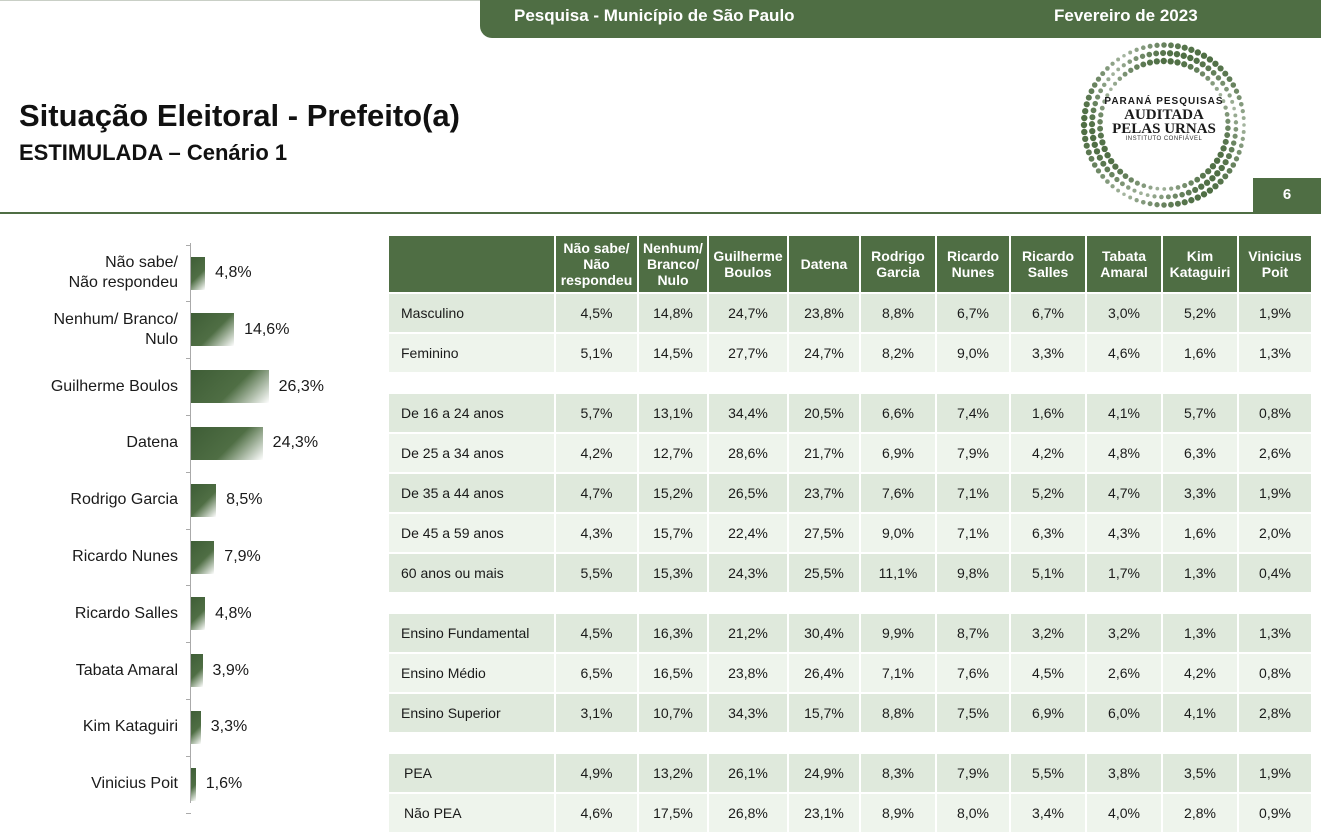 The width and height of the screenshot is (1321, 839). What do you see at coordinates (597, 772) in the screenshot?
I see `table-cell: 4,9%` at bounding box center [597, 772].